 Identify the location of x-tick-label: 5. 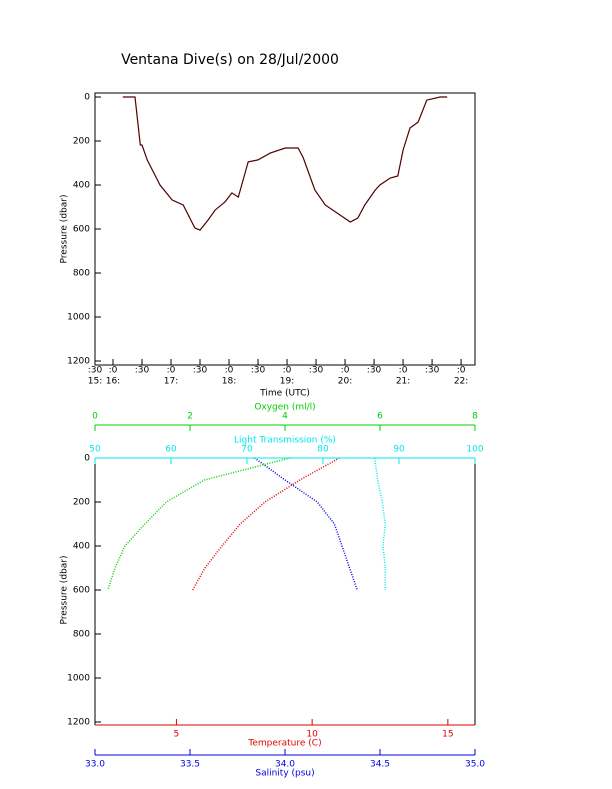
(177, 735).